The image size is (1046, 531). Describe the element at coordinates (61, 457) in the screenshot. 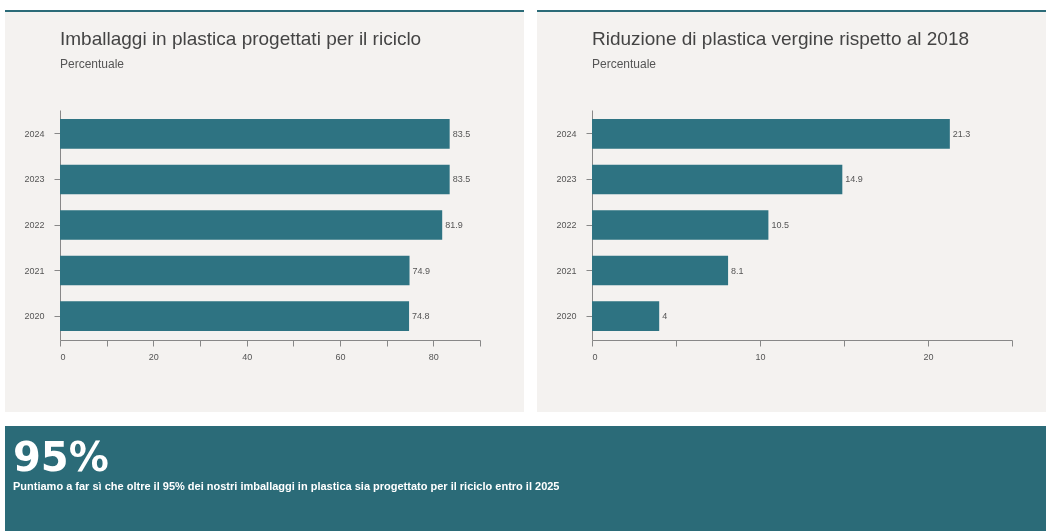

I see `text: 95%` at that location.